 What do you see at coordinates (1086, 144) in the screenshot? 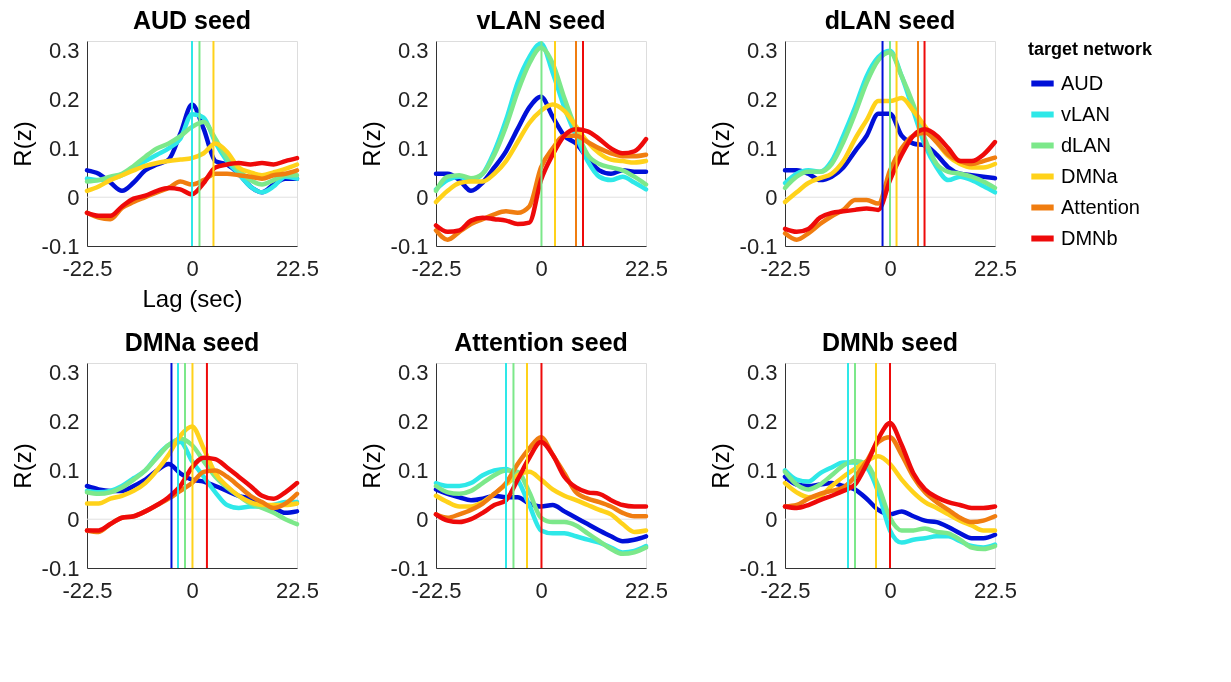
I see `legend-label: dLAN` at bounding box center [1086, 144].